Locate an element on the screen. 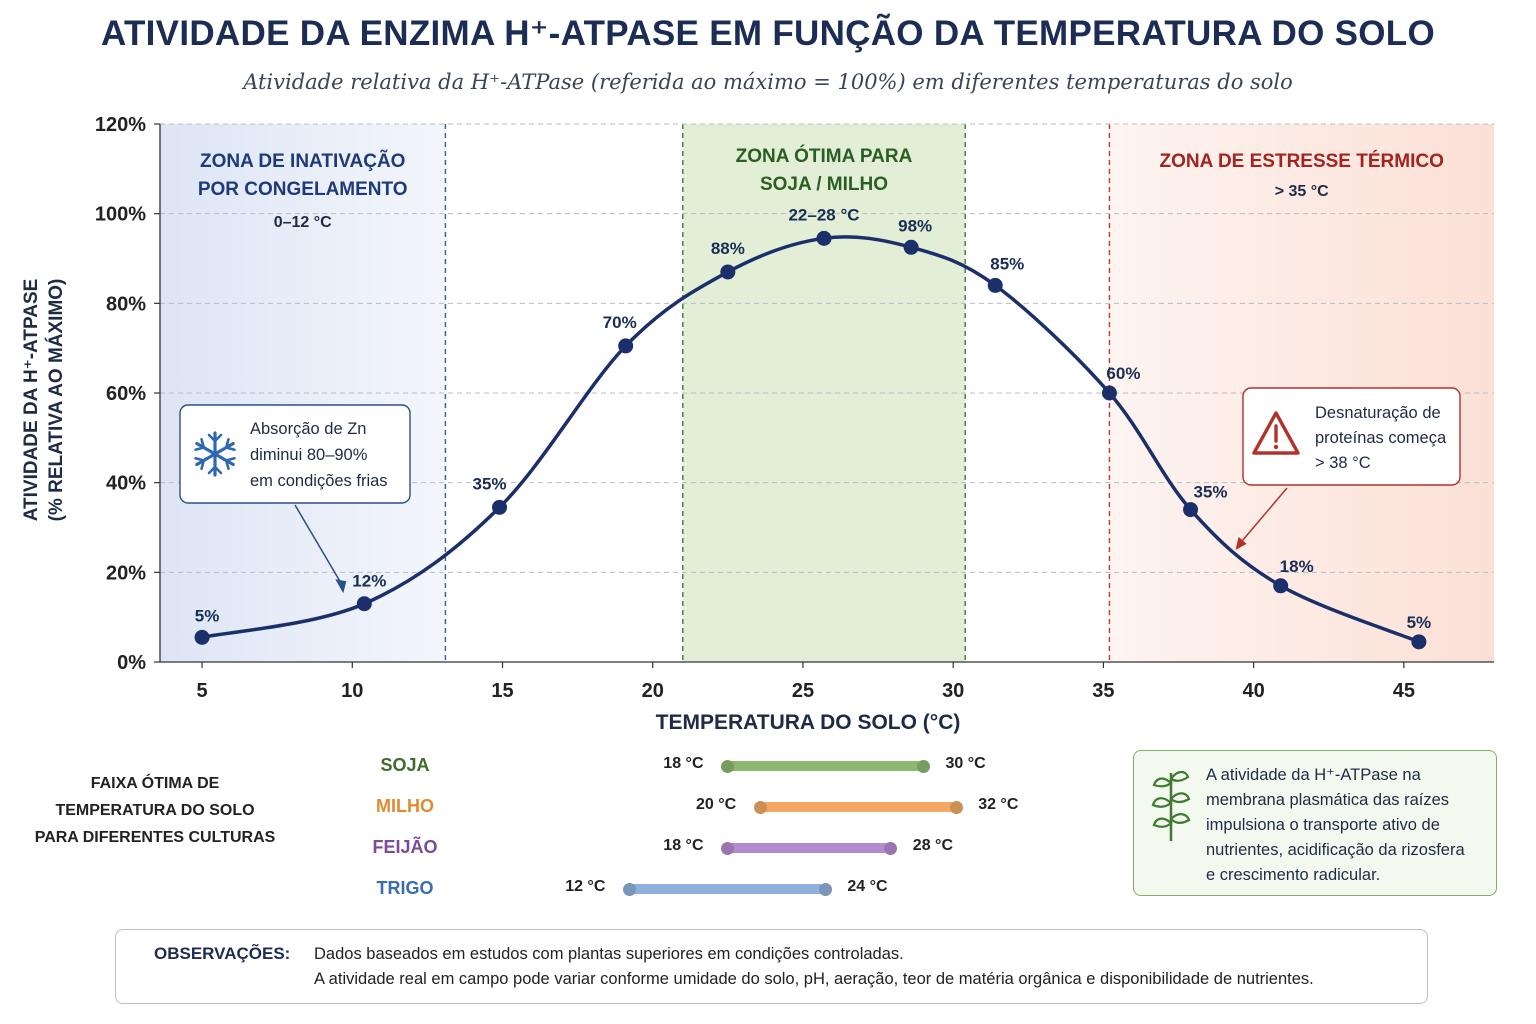 This screenshot has height=1024, width=1536. info-line: impulsiona o transporte ativo de is located at coordinates (1323, 825).